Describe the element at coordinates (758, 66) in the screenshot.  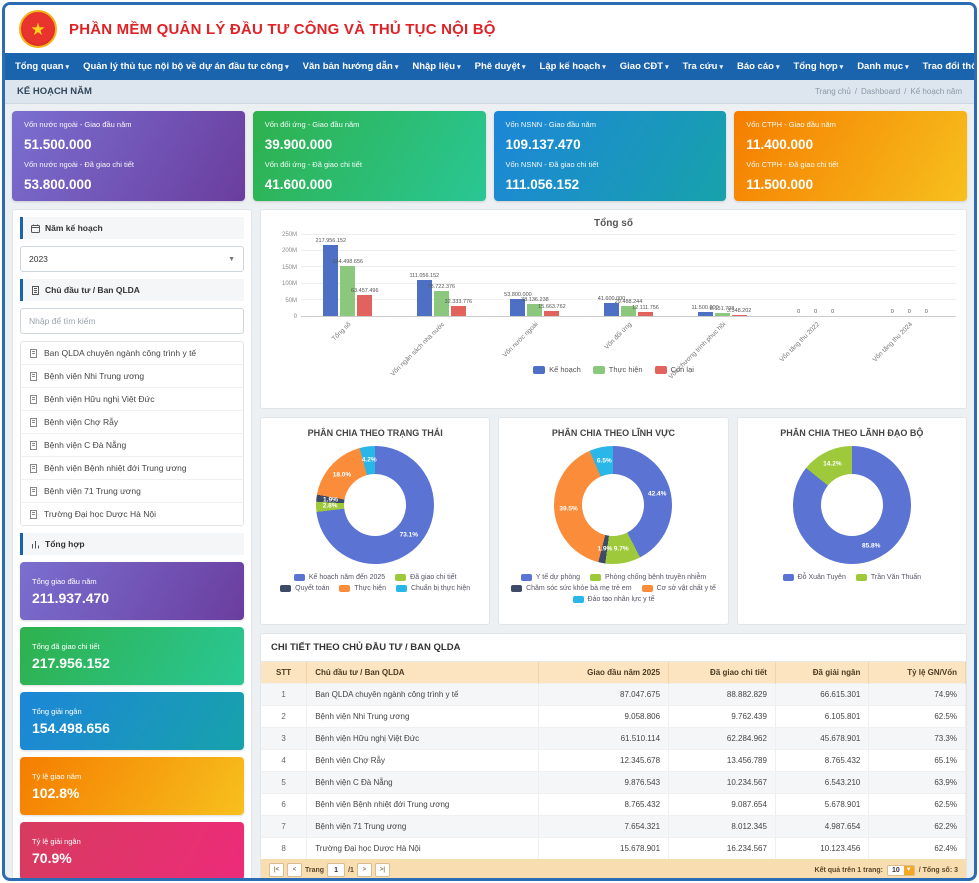
I see `nav-item: Báo cáo ▾` at that location.